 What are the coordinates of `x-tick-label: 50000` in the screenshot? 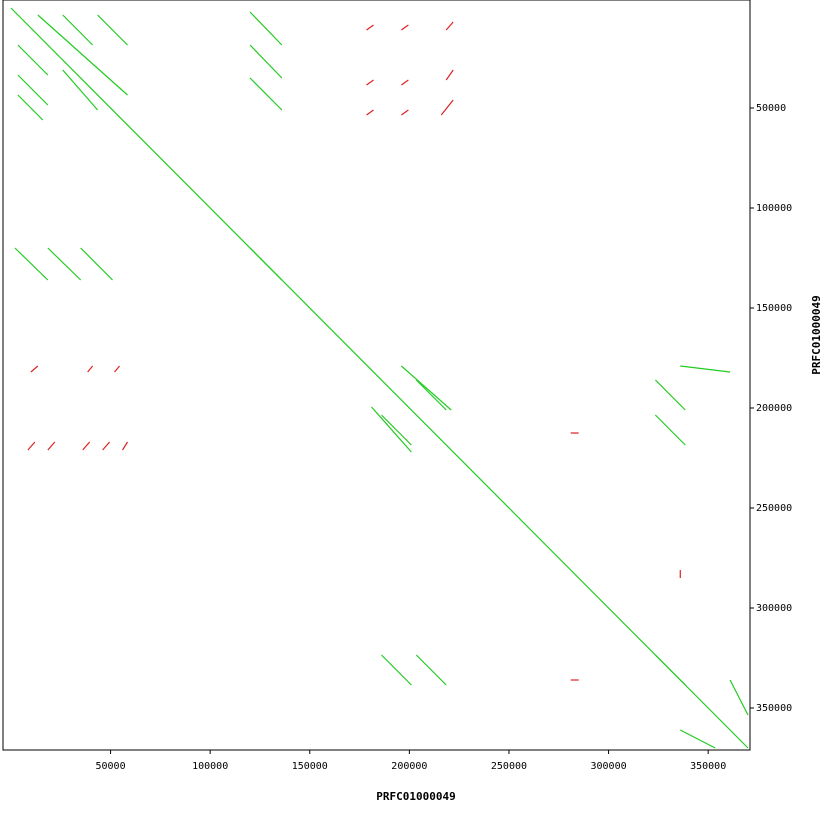 It's located at (111, 766).